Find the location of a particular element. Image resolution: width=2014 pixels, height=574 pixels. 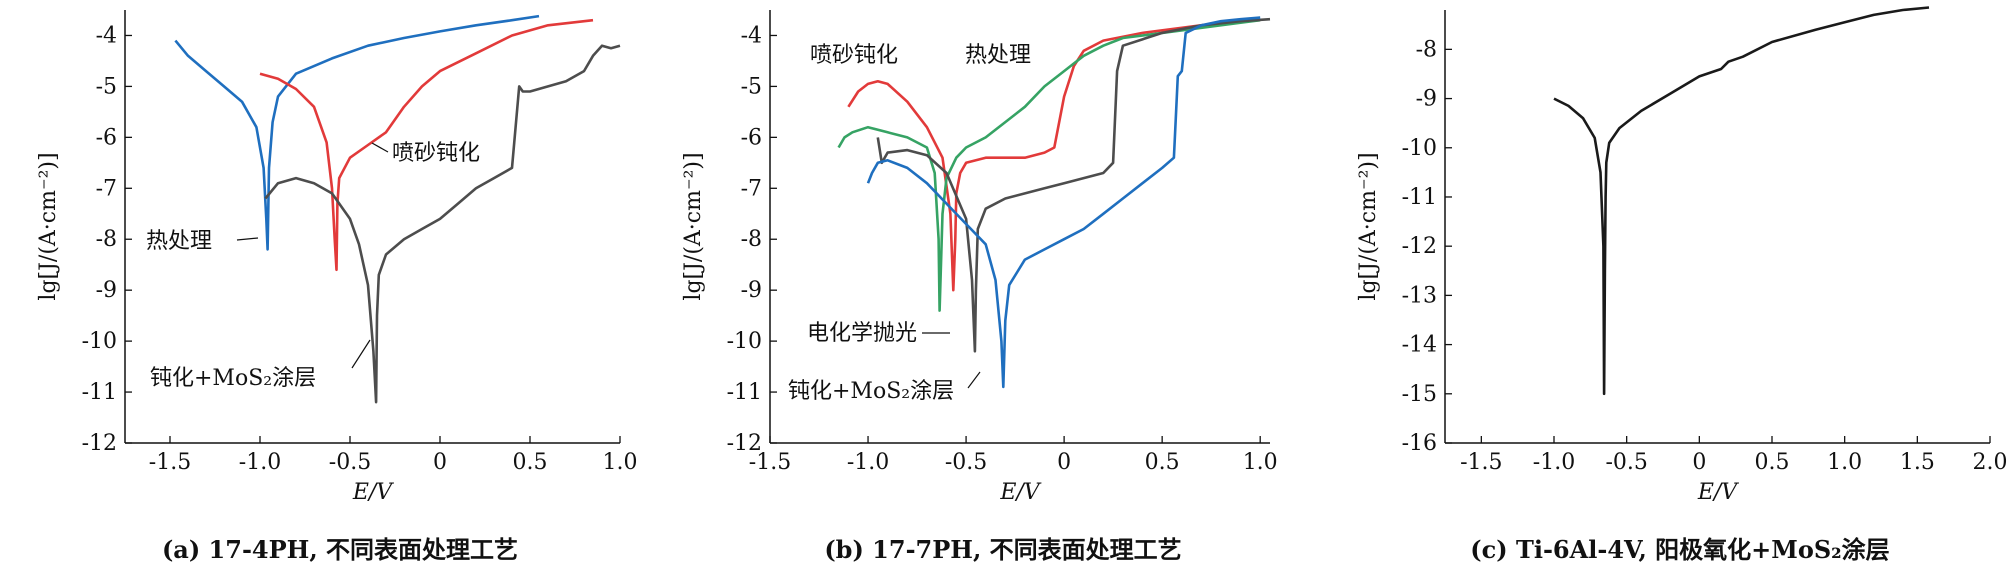

panel-caption: (c) Ti-6Al-4V, 阳极氧化+MoS₂涂层 is located at coordinates (1679, 549).